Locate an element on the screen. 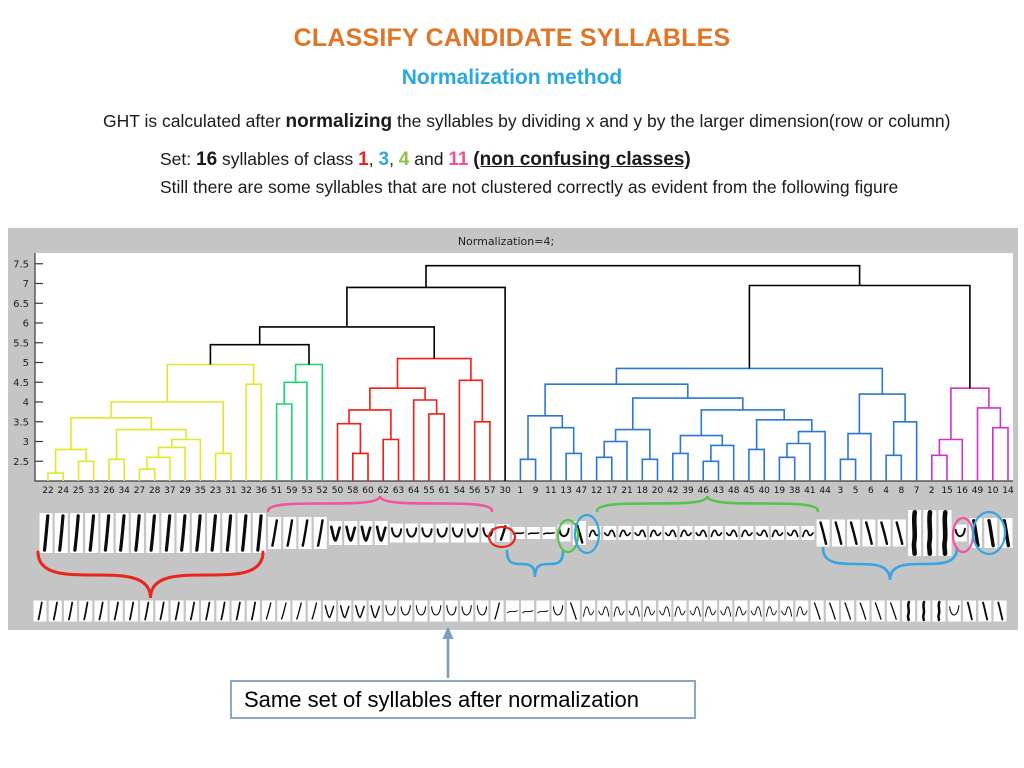 This screenshot has height=768, width=1024. leaf-label: 14 is located at coordinates (1008, 491).